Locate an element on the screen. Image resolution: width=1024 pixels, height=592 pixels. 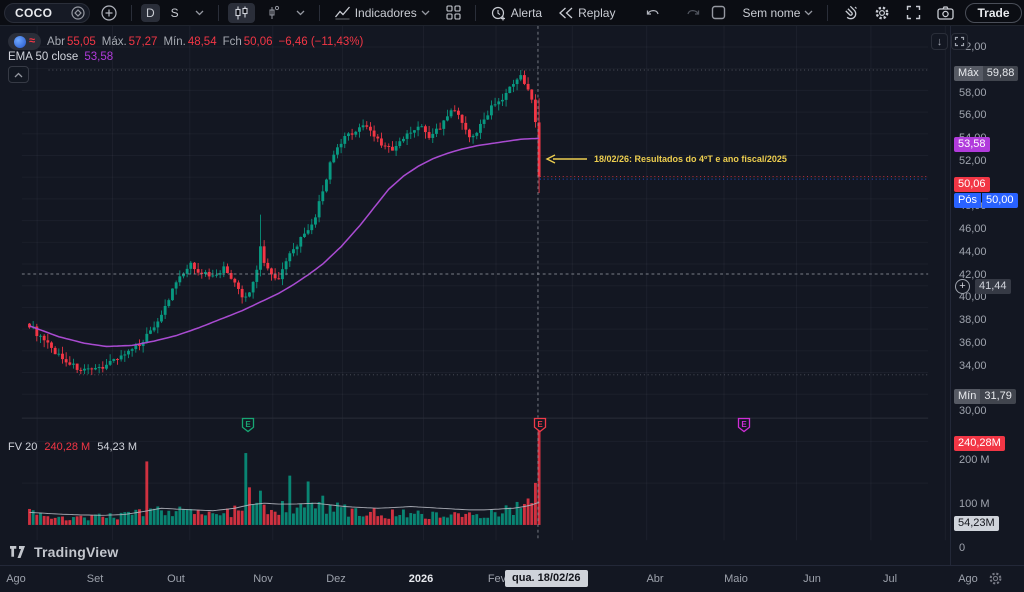
earnings-current-badge: E is located at coordinates (540, 427).